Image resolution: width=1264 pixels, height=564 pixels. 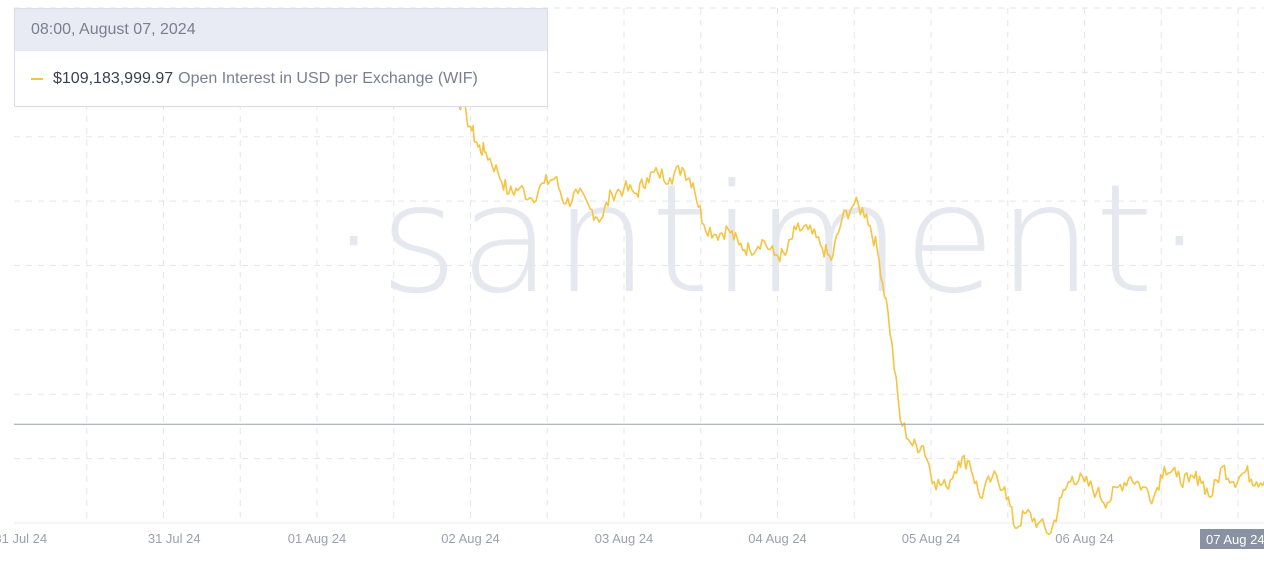 I want to click on x-tick-label: 06 Aug 24, so click(x=1084, y=538).